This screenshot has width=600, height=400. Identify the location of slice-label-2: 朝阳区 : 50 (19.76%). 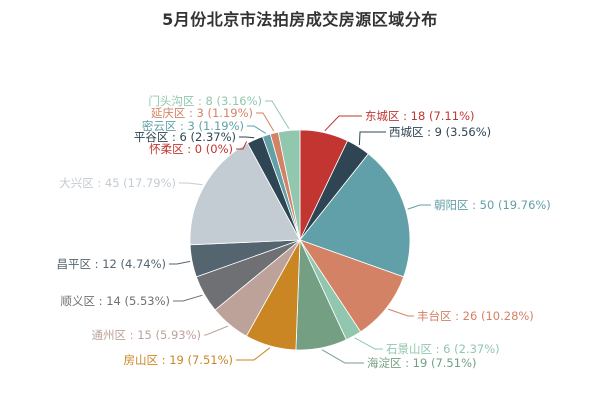
(492, 205).